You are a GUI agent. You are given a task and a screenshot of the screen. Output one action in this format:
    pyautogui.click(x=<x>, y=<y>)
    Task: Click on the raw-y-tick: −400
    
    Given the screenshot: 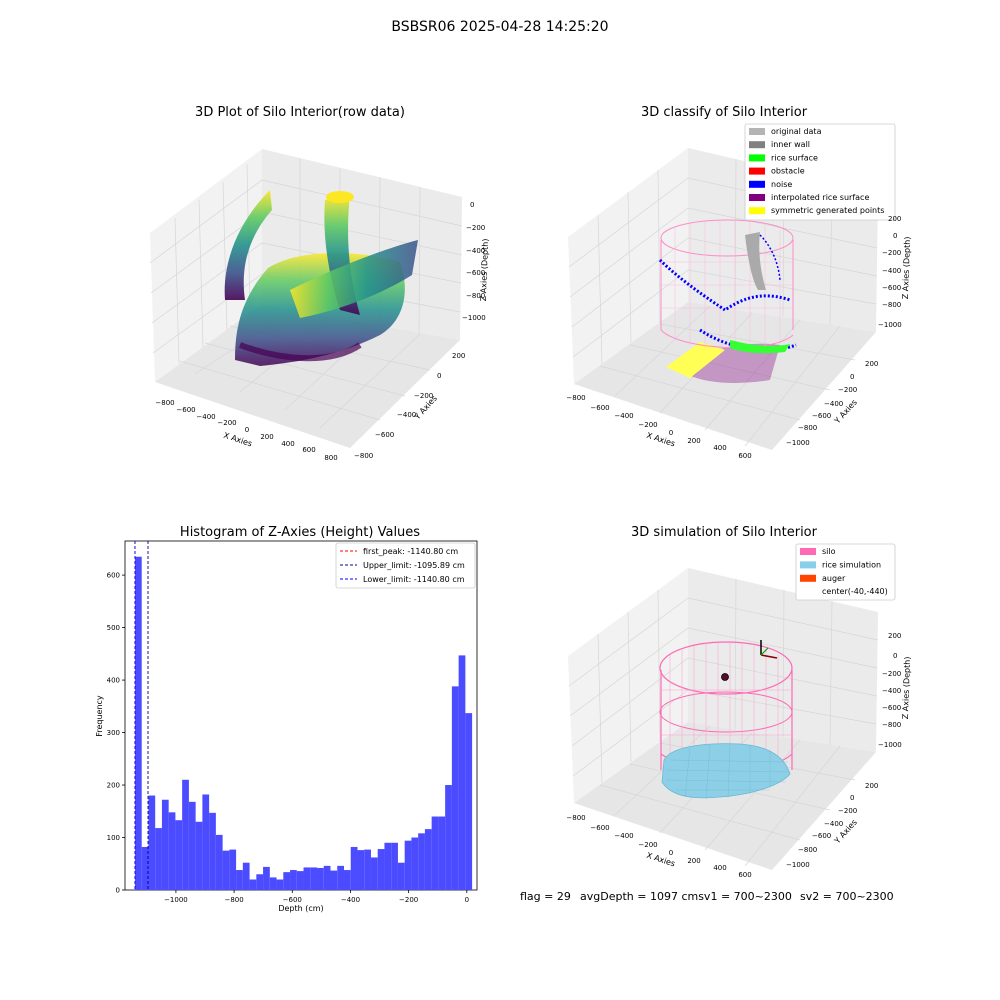 What is the action you would take?
    pyautogui.click(x=406, y=415)
    